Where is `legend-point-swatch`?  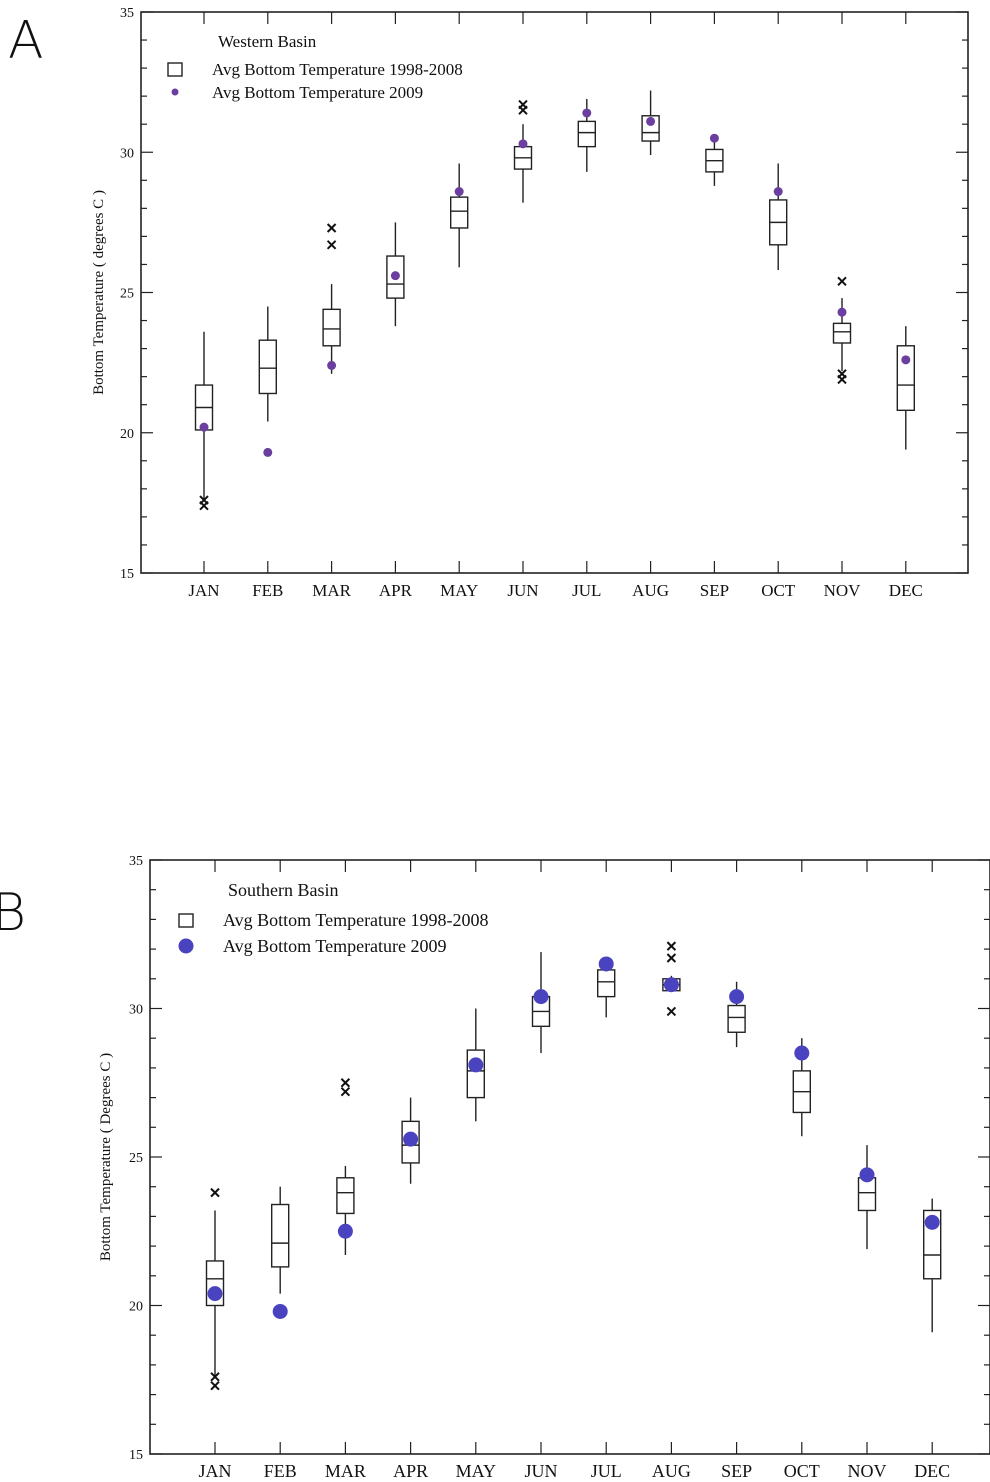 legend-point-swatch is located at coordinates (175, 92).